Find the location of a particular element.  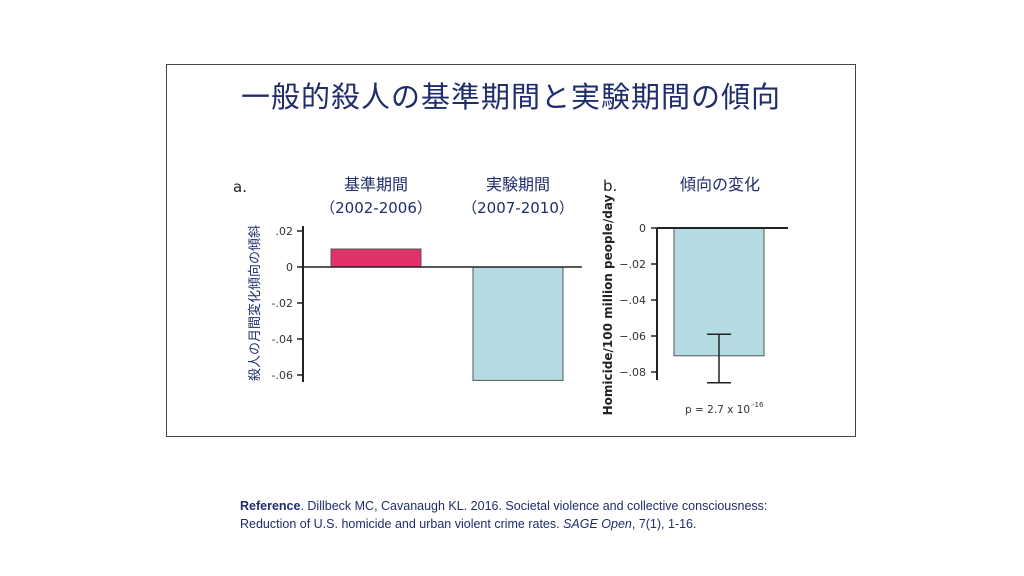

reference-label: Reference is located at coordinates (270, 506).